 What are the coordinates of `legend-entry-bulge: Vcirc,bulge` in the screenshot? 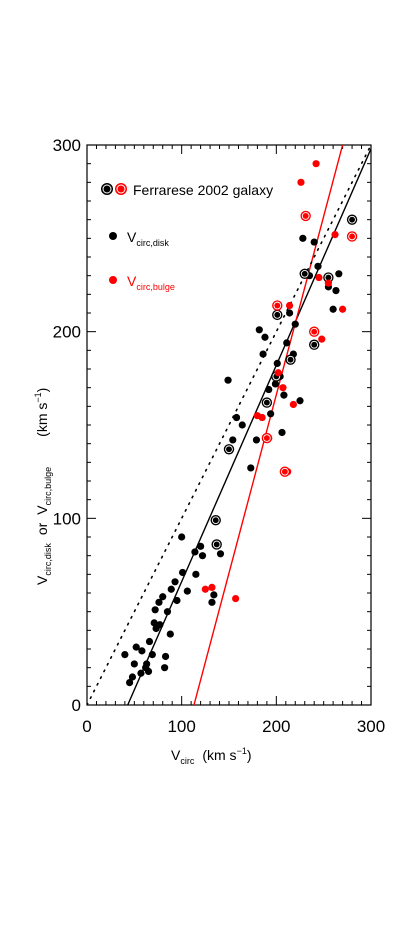 It's located at (142, 282).